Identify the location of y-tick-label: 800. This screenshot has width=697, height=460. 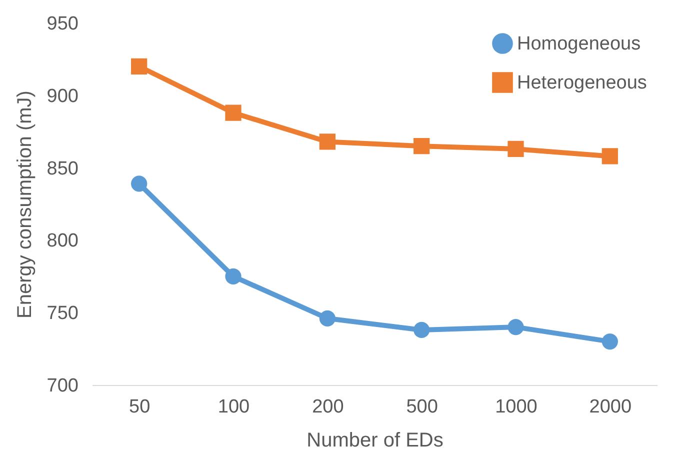
(62, 241).